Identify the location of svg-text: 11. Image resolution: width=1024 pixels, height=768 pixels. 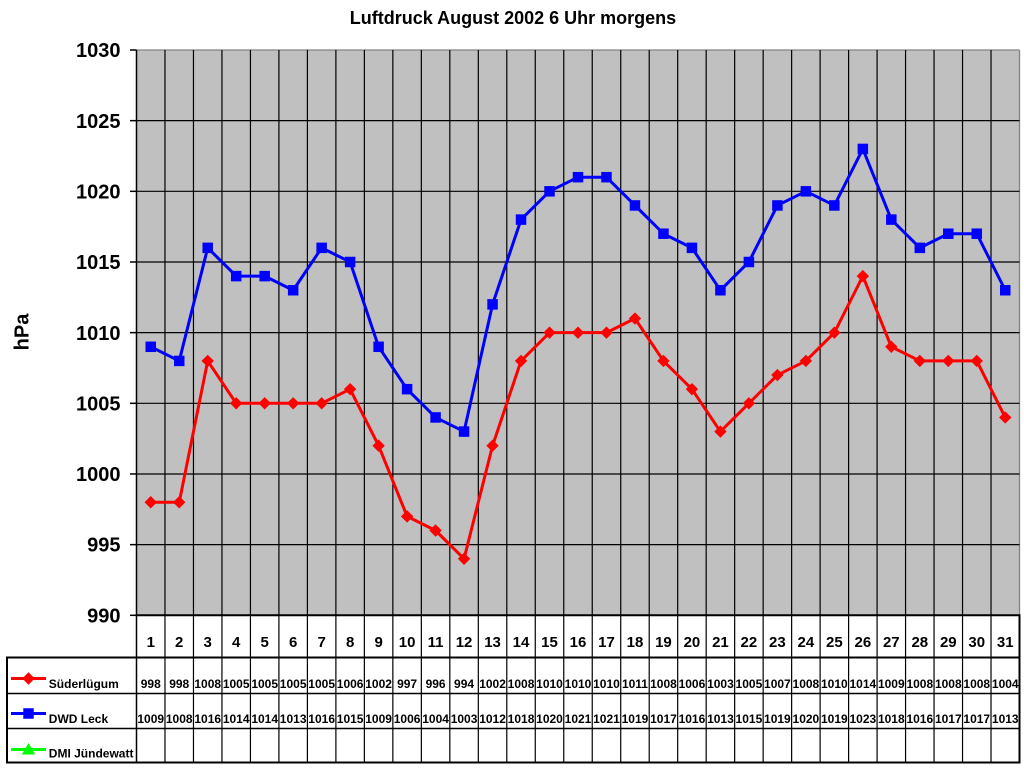
(436, 642).